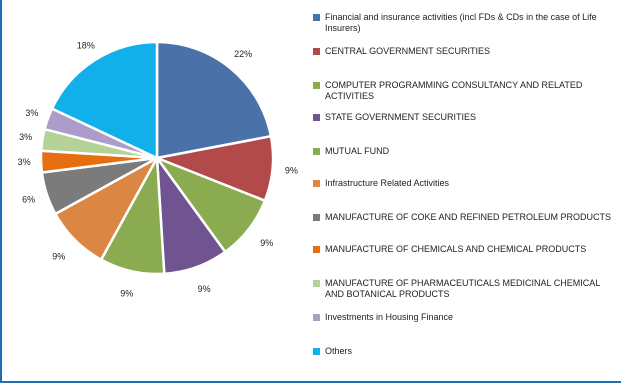 The image size is (623, 385). Describe the element at coordinates (408, 51) in the screenshot. I see `legend-label: CENTRAL GOVERNMENT SECURITIES` at that location.